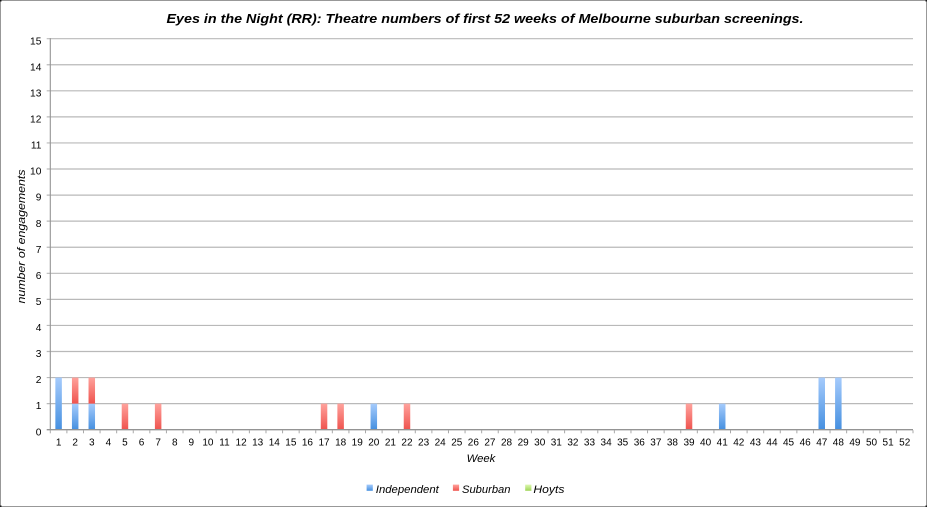 This screenshot has width=927, height=512. I want to click on svg-text: 31, so click(557, 442).